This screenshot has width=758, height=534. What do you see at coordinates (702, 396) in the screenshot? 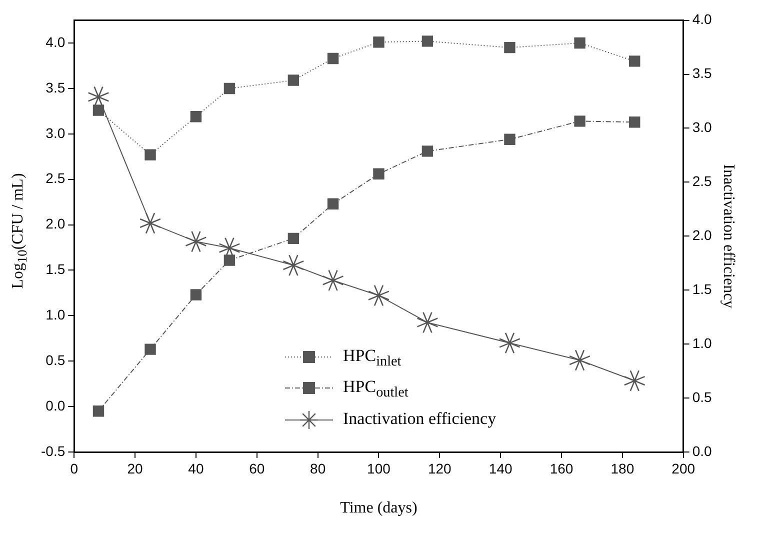
I see `y2-tick-label: 0.5` at bounding box center [702, 396].